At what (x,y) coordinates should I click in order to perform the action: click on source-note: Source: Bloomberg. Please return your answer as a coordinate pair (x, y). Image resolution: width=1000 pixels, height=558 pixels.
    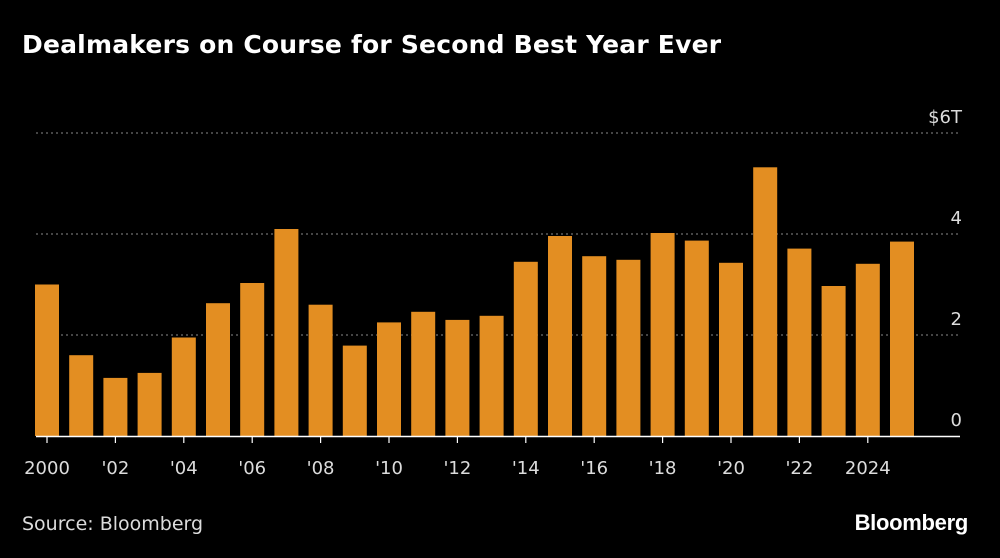
    Looking at the image, I should click on (113, 524).